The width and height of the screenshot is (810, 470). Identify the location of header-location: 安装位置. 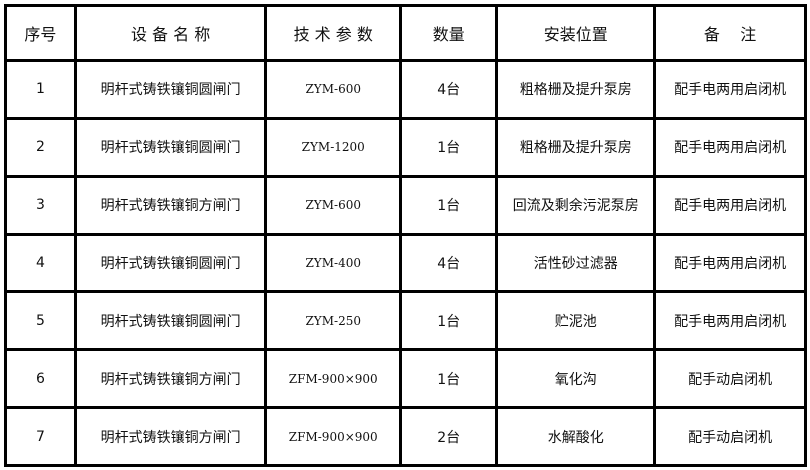
(576, 33).